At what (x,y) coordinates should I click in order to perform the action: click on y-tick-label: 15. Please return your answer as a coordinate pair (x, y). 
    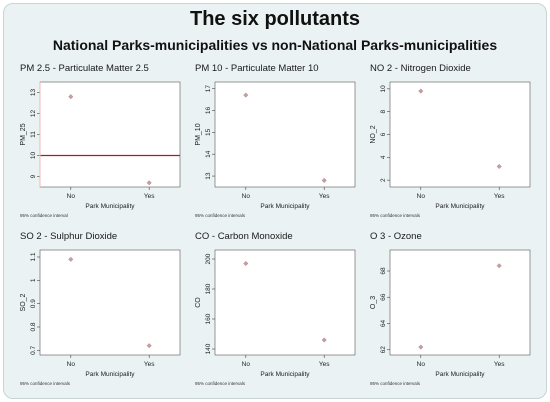
    Looking at the image, I should click on (208, 132).